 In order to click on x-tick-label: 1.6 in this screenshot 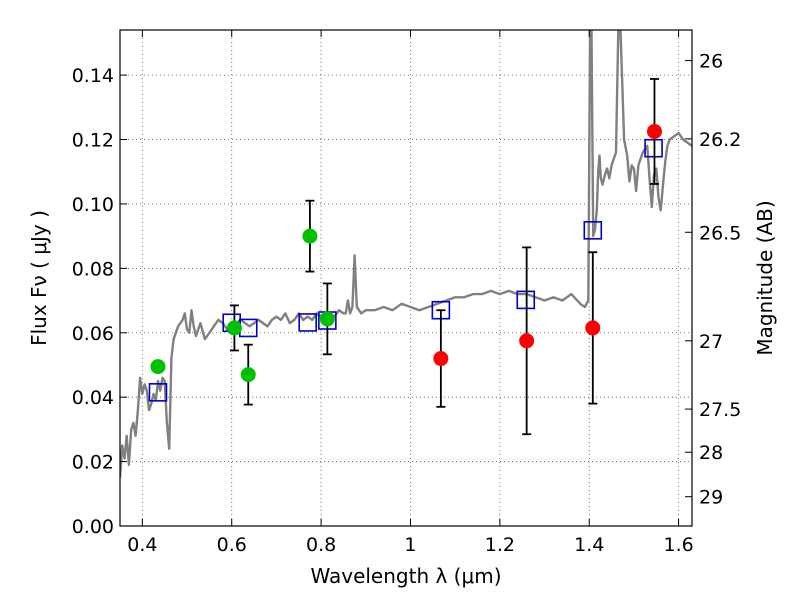, I will do `click(678, 545)`.